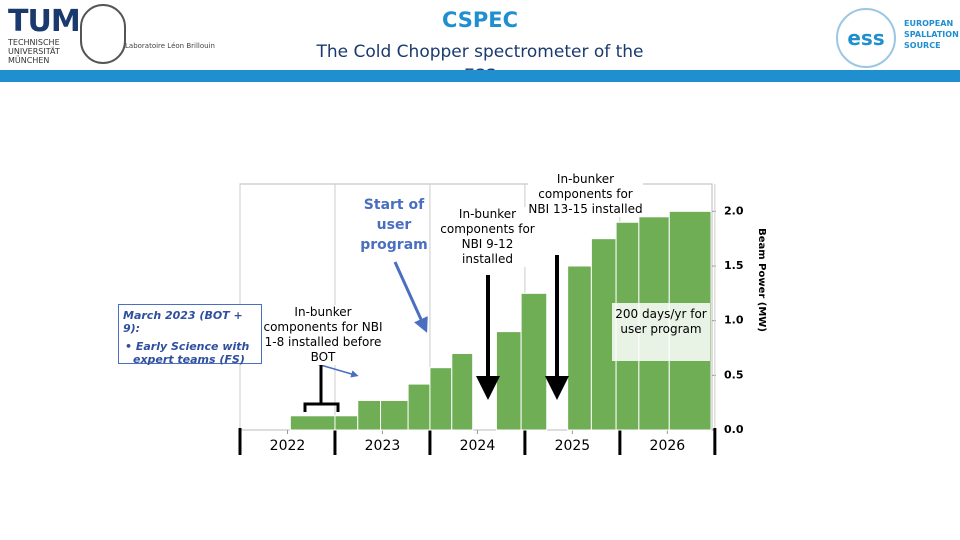  Describe the element at coordinates (103, 34) in the screenshot. I see `llb-logo` at that location.